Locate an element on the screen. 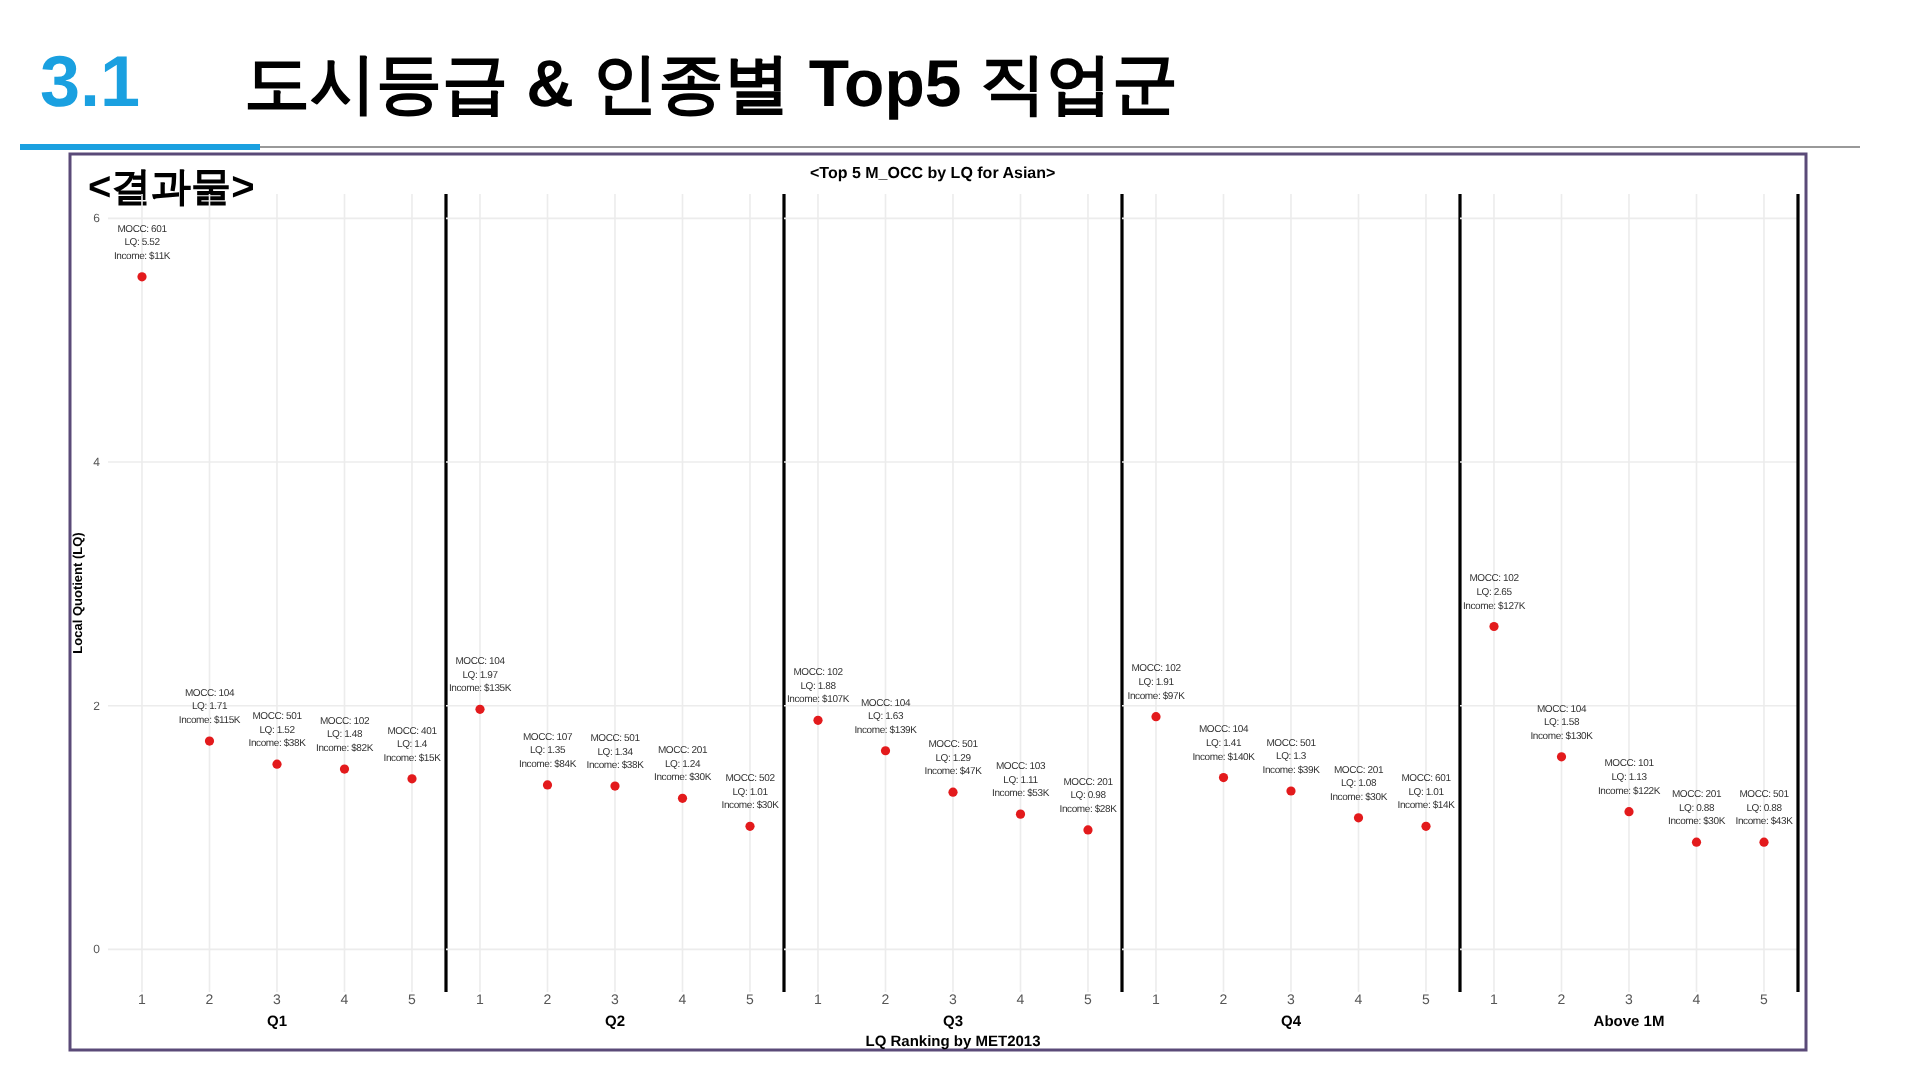 The image size is (1920, 1080). text: 도시등급 & 인종별 Top5 직업군 is located at coordinates (711, 83).